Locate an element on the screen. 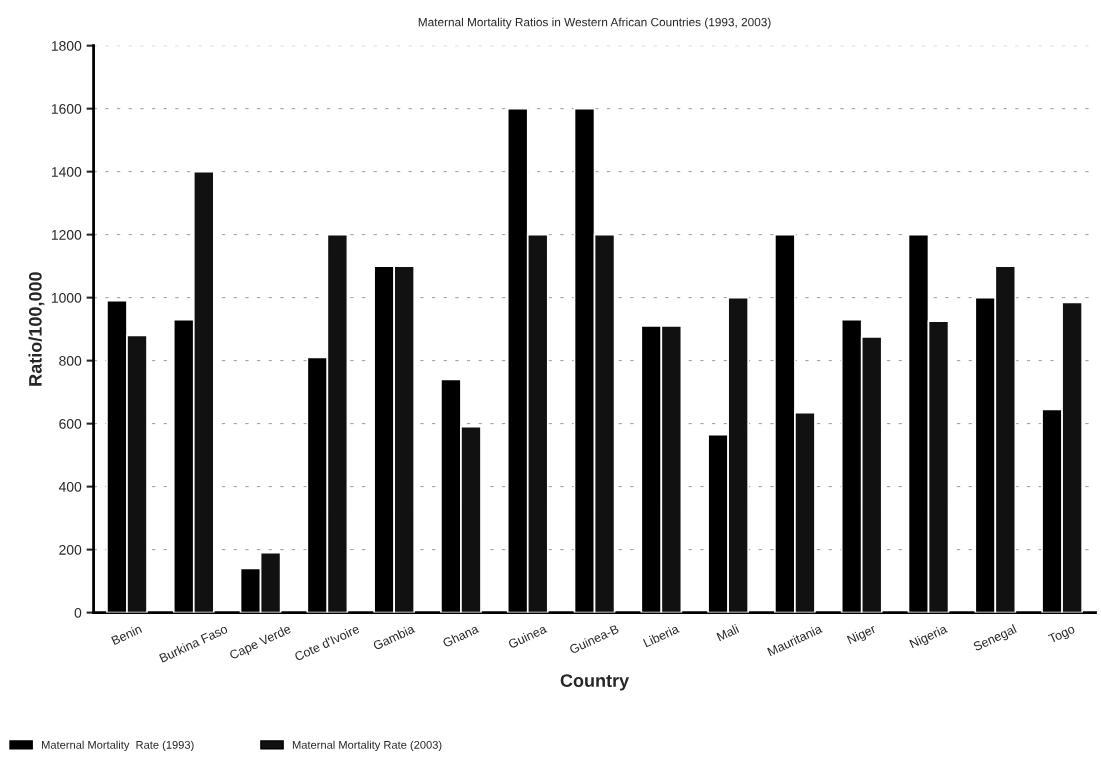 The image size is (1101, 761). y-tick-label: 1200 is located at coordinates (66, 234).